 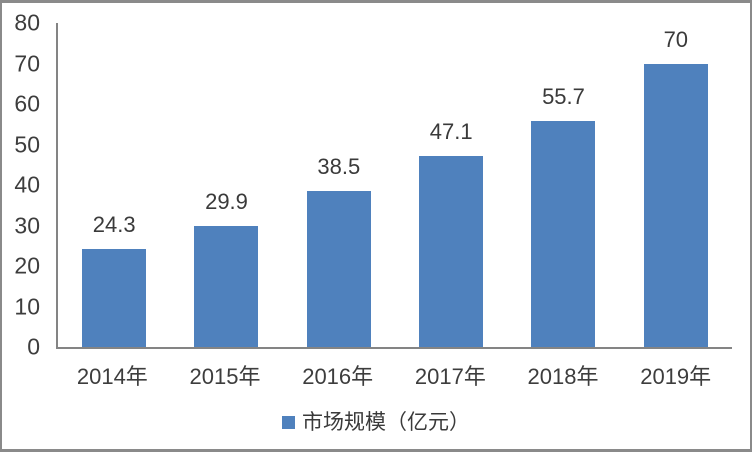 I want to click on x-tick-label: 2016年, so click(x=338, y=376).